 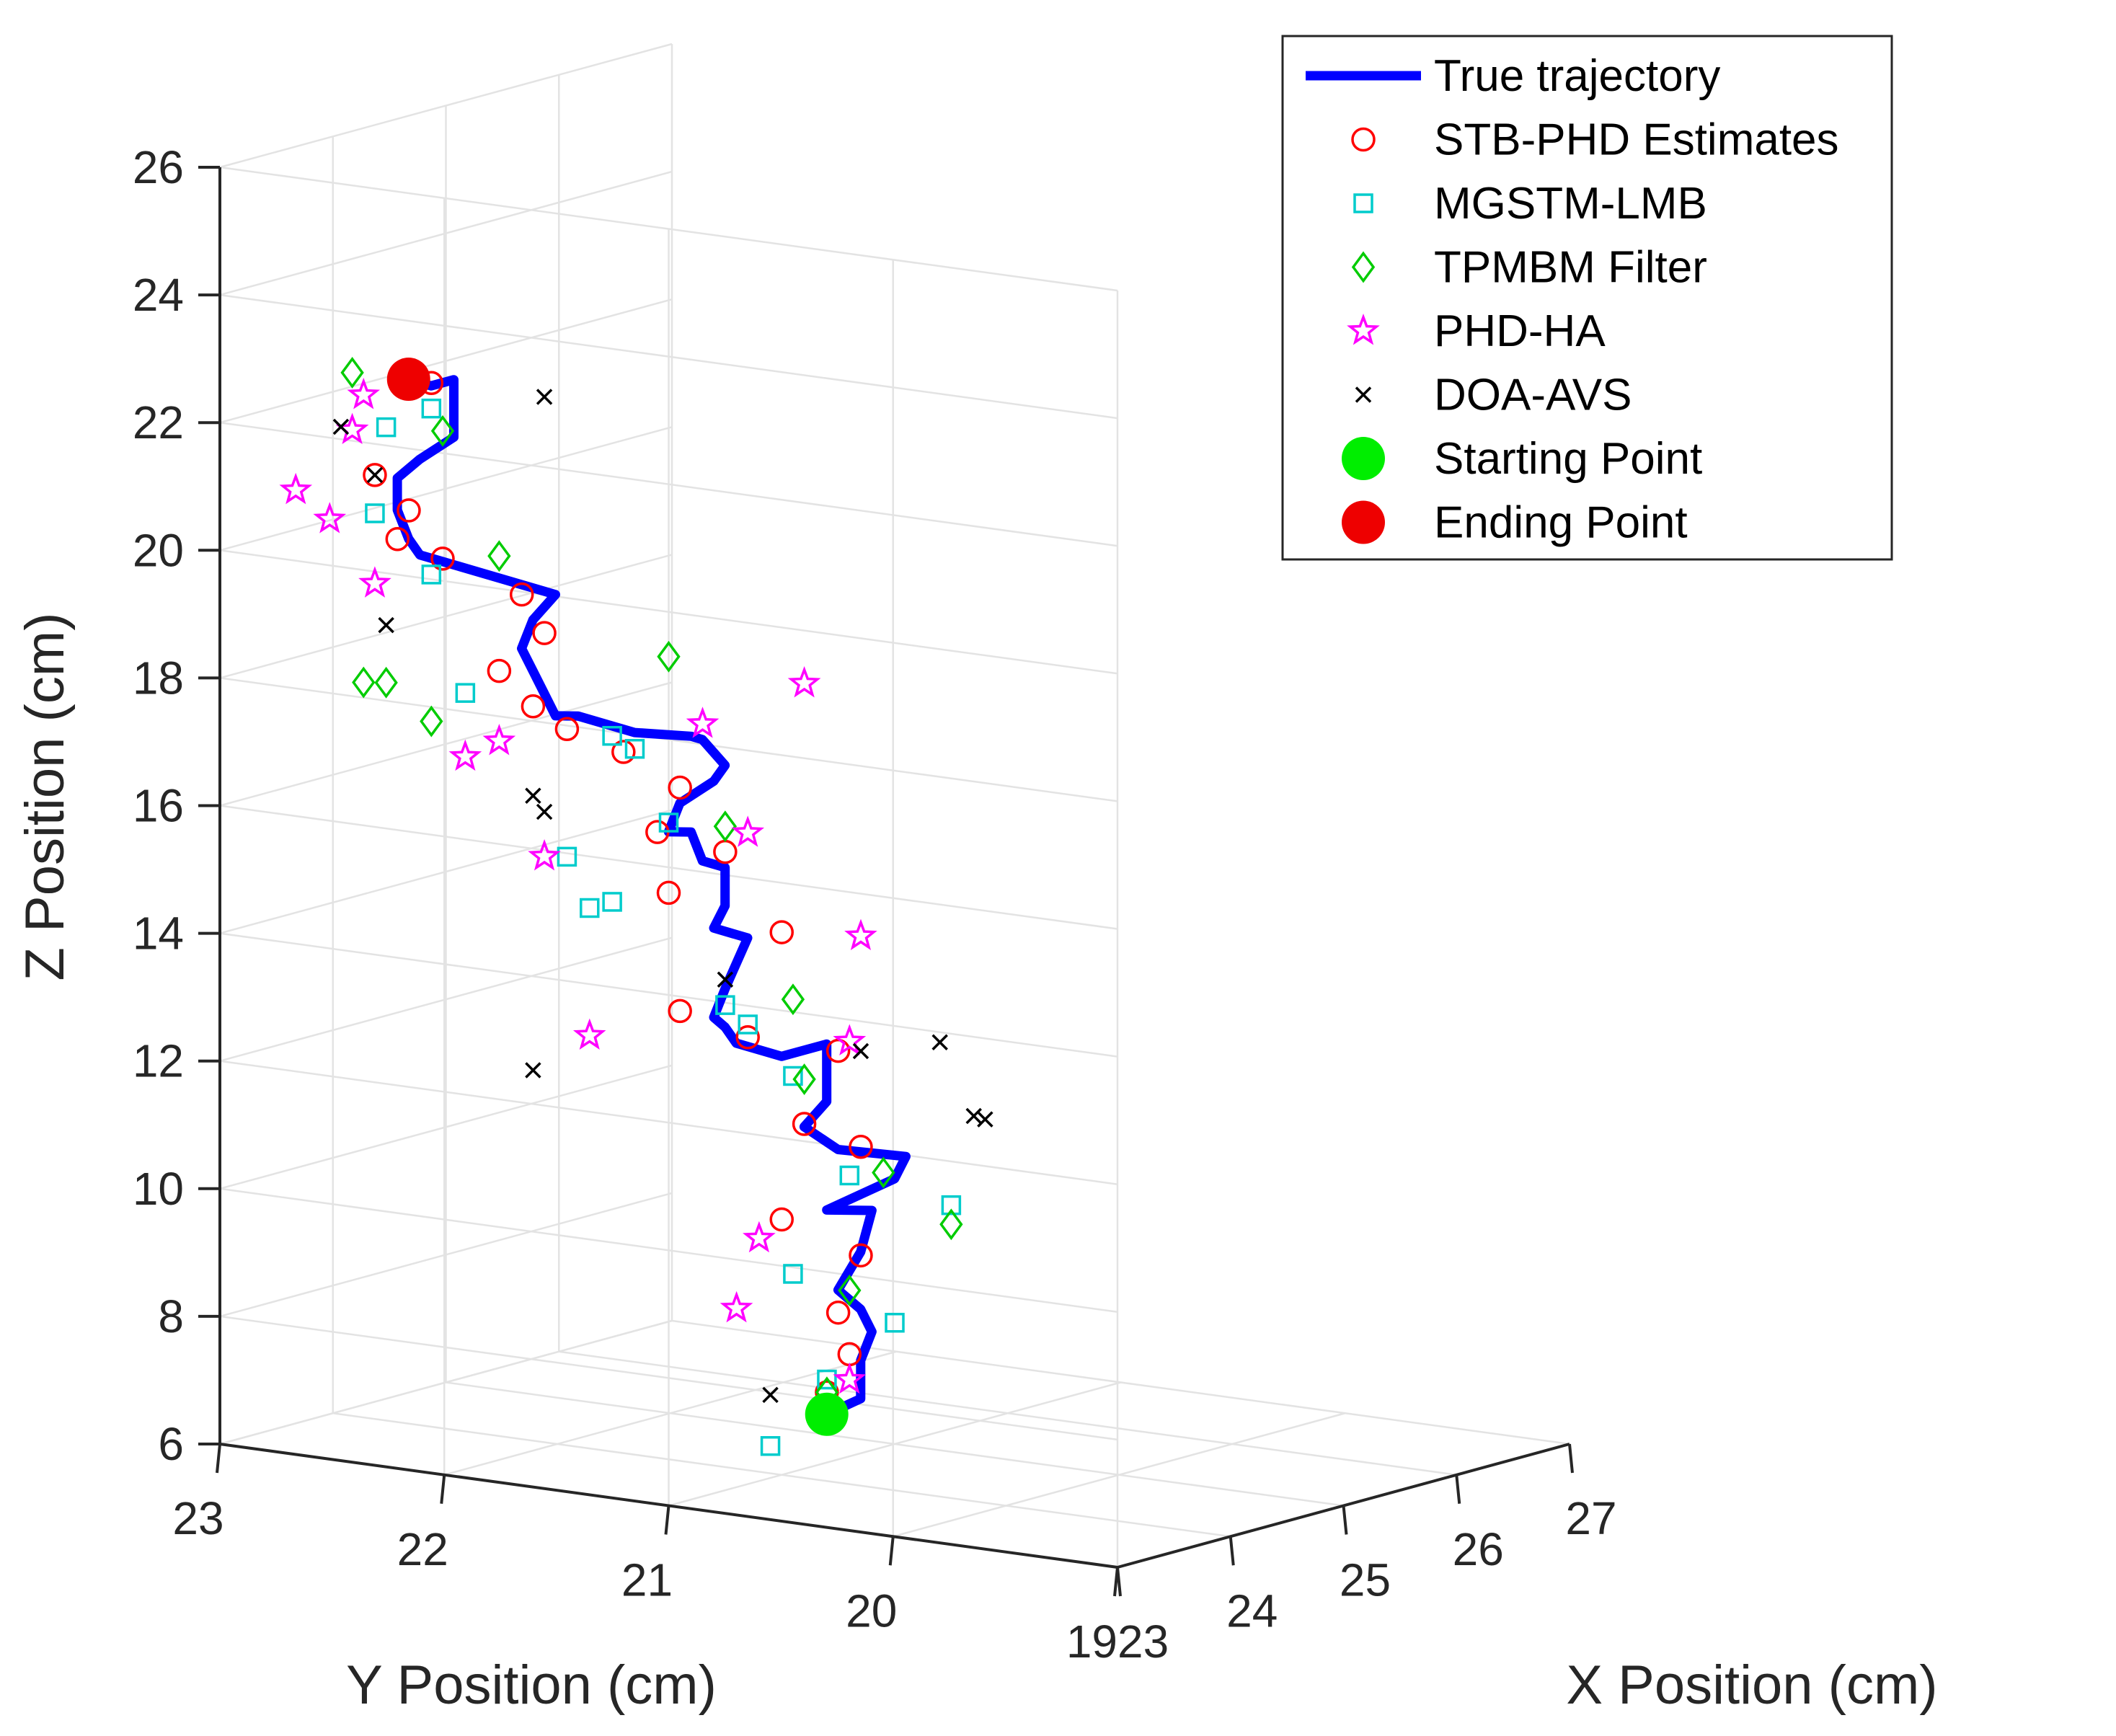 What do you see at coordinates (45, 797) in the screenshot?
I see `z-axis-label: Z Position (cm)` at bounding box center [45, 797].